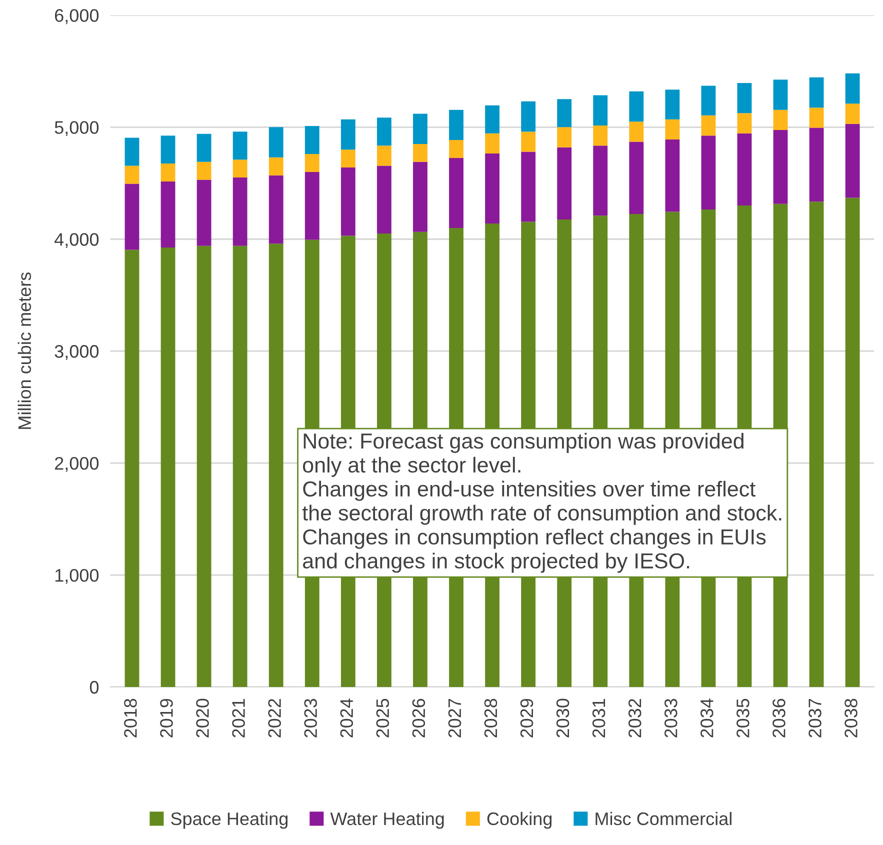  I want to click on x-tick-label: 2038, so click(851, 718).